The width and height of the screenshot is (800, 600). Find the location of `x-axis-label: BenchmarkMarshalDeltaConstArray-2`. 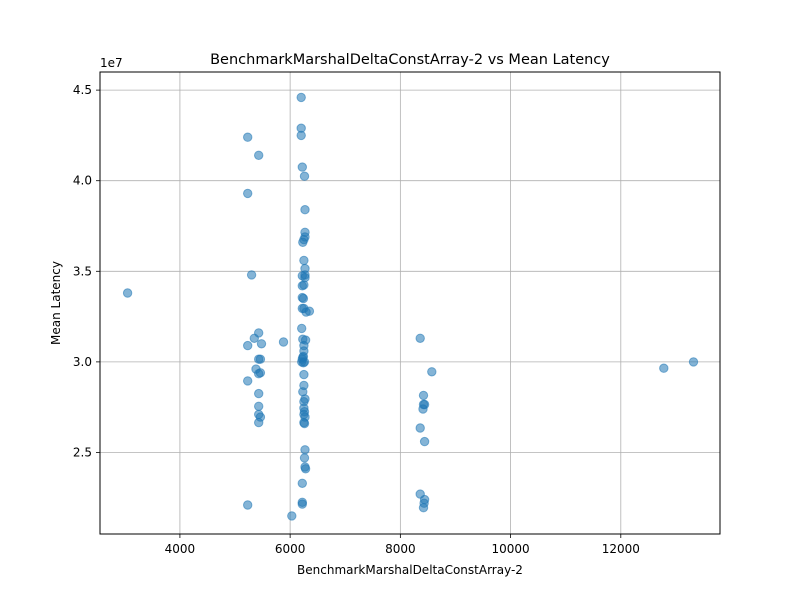

x-axis-label: BenchmarkMarshalDeltaConstArray-2 is located at coordinates (410, 570).